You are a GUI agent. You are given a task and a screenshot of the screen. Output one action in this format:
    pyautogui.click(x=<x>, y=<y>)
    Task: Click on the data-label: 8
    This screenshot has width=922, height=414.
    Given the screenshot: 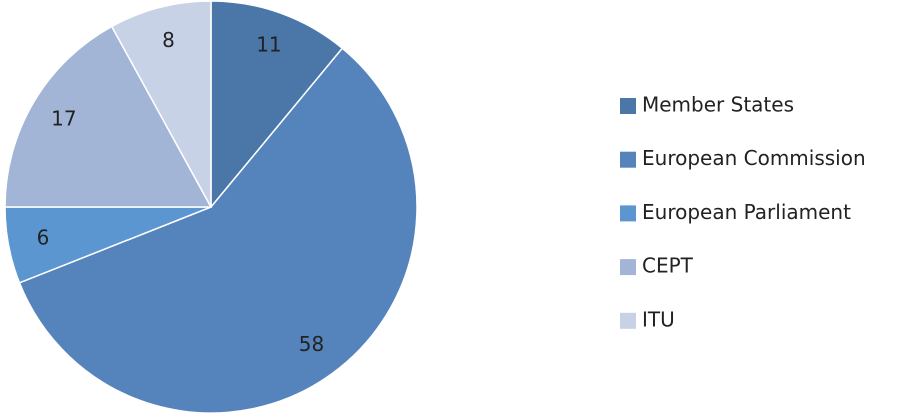 What is the action you would take?
    pyautogui.click(x=168, y=40)
    